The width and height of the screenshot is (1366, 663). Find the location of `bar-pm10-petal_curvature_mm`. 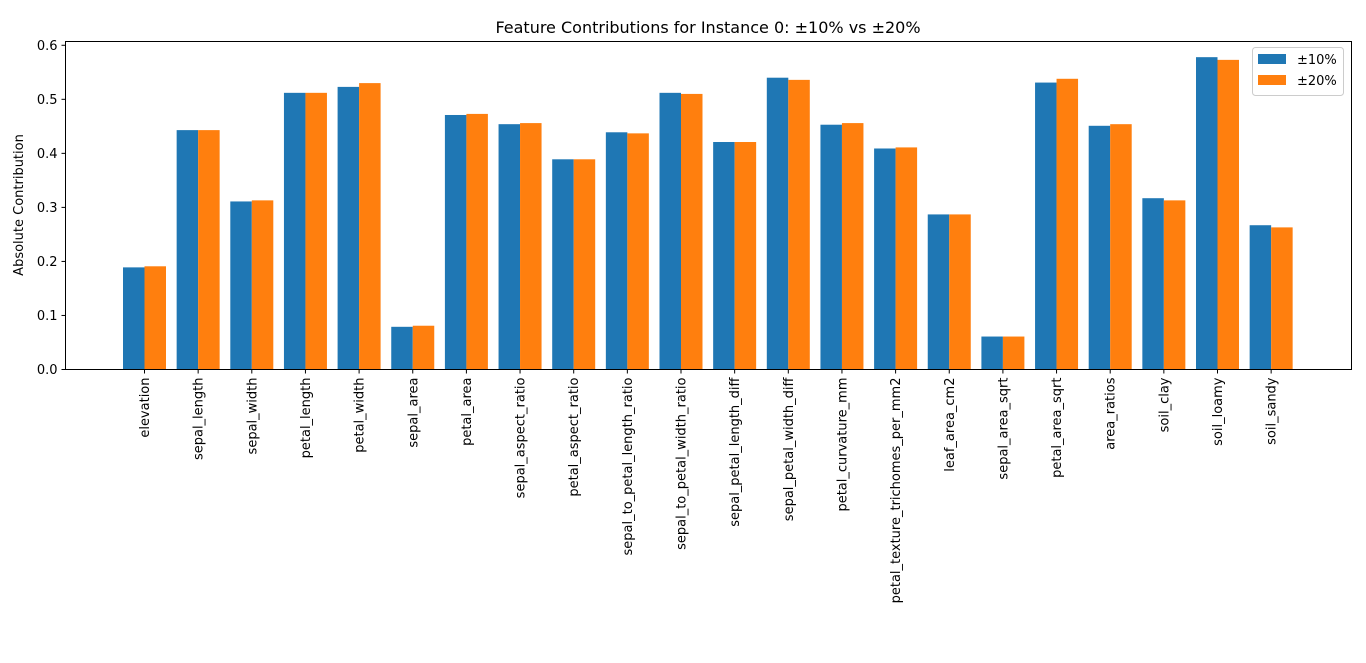

bar-pm10-petal_curvature_mm is located at coordinates (831, 247).